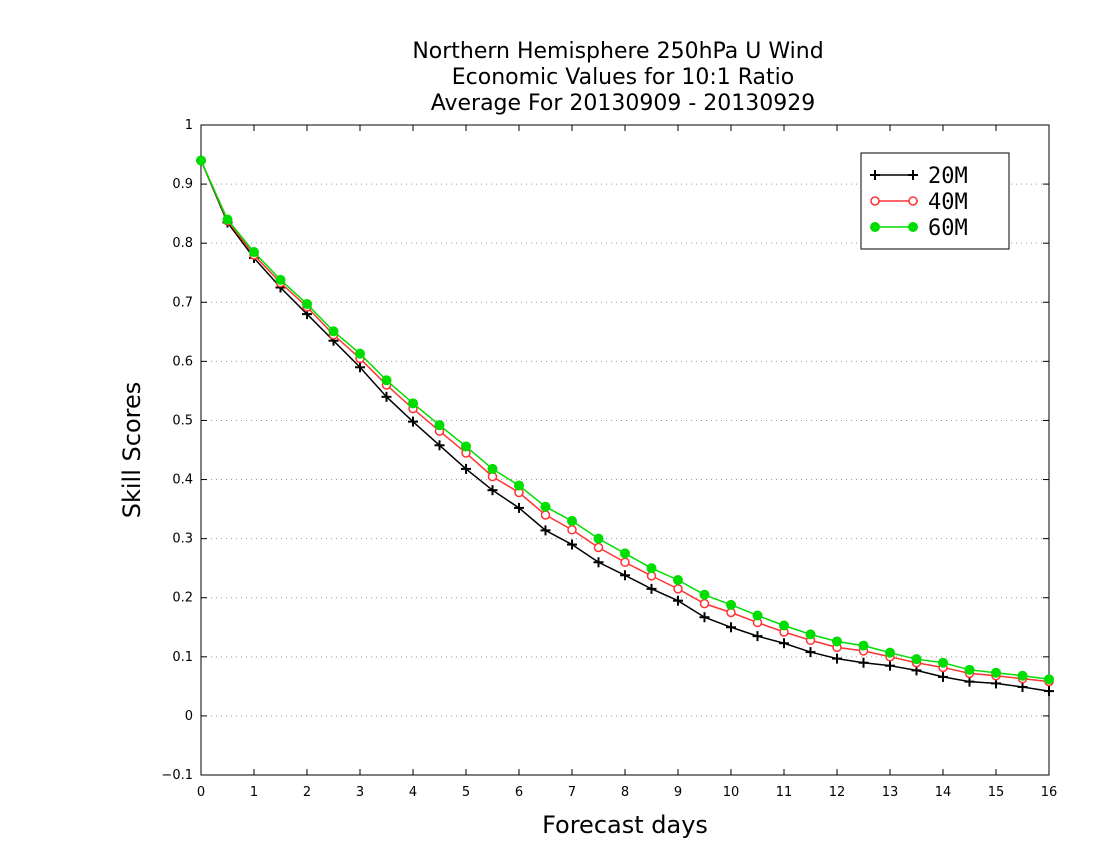 Image resolution: width=1100 pixels, height=850 pixels. Describe the element at coordinates (189, 716) in the screenshot. I see `y-tick-label: 0` at that location.